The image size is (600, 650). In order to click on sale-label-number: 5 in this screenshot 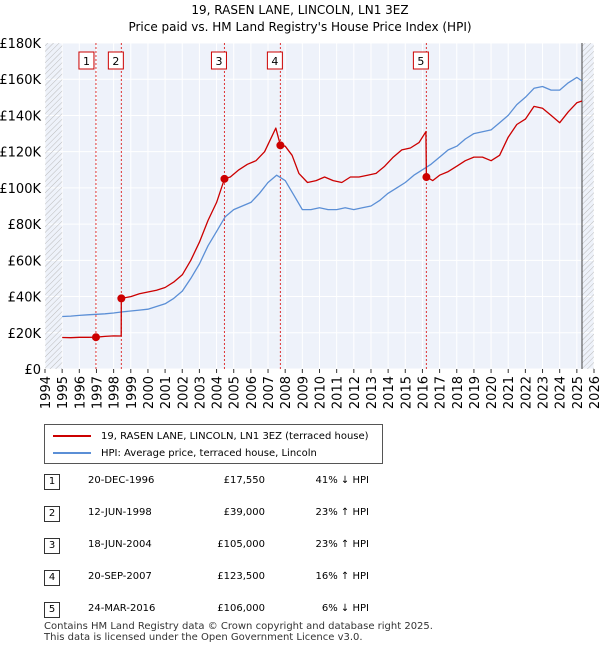, I will do `click(420, 61)`.